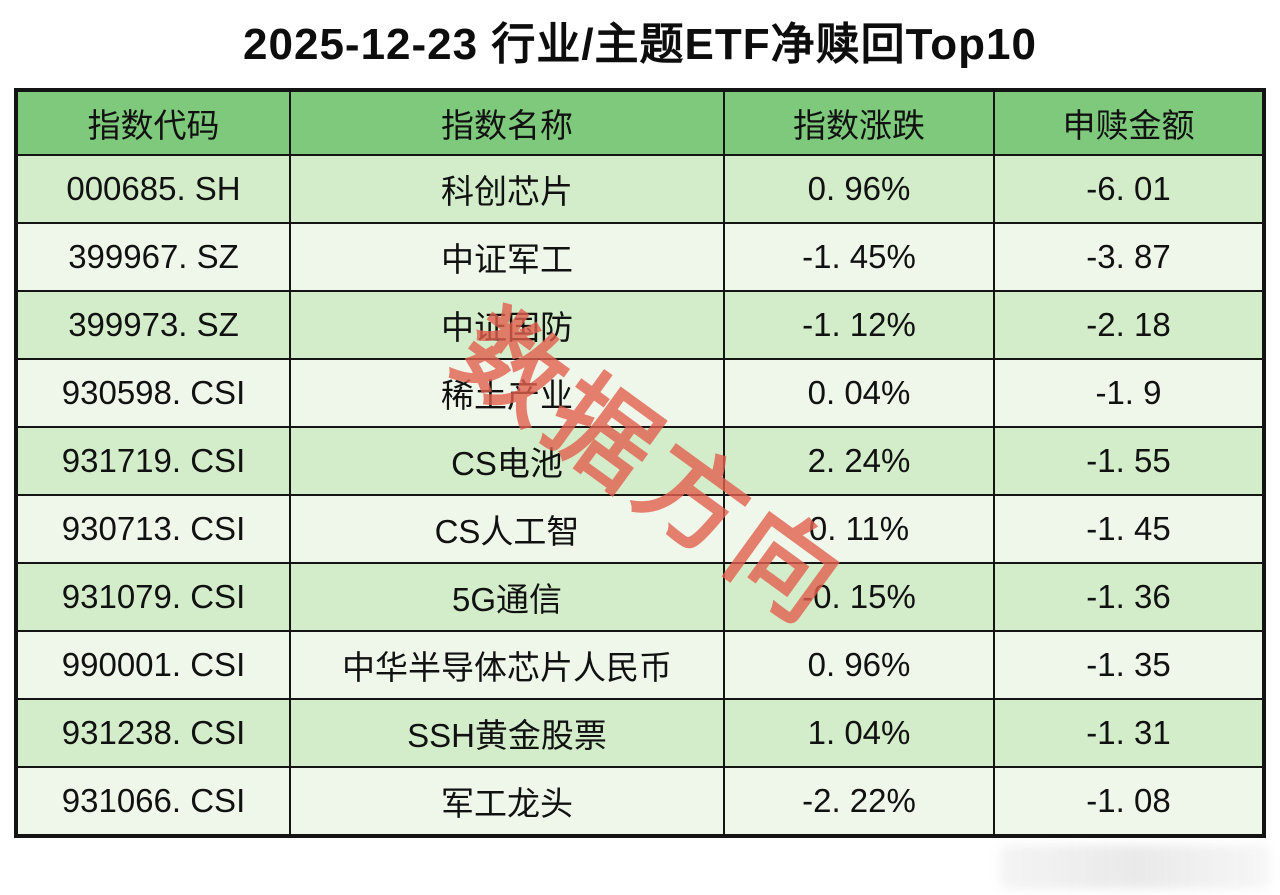  I want to click on cell-name: 中华半导体芯片人民币, so click(507, 665).